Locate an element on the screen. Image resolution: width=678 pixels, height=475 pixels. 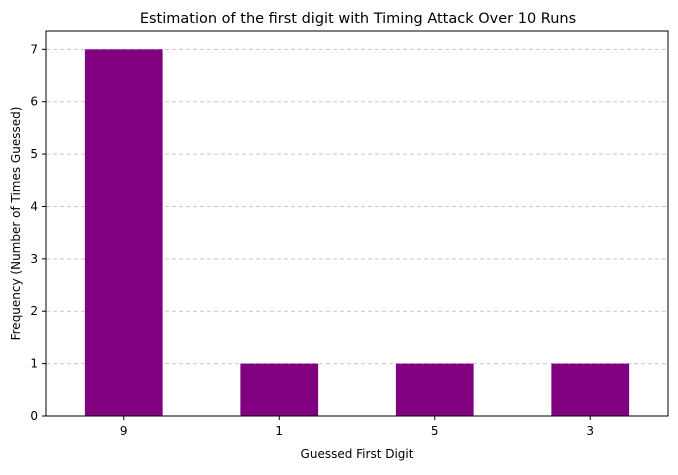
x-tick-label: 3 is located at coordinates (590, 431).